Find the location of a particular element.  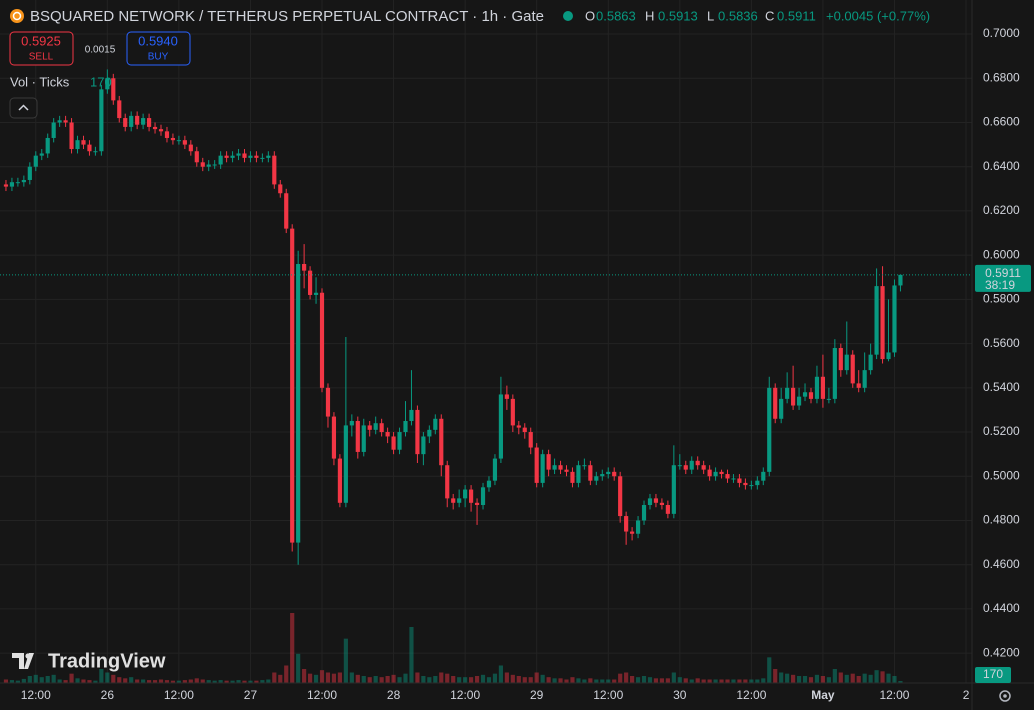

logo-text: TradingView is located at coordinates (107, 661).